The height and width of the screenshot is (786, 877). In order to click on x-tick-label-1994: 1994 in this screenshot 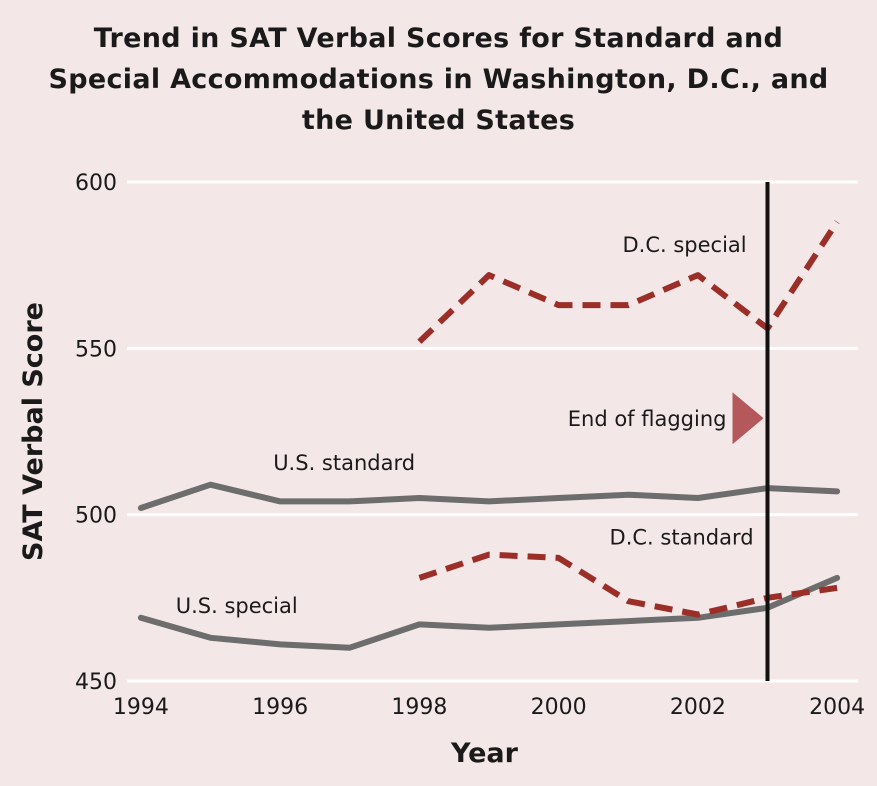, I will do `click(141, 707)`.